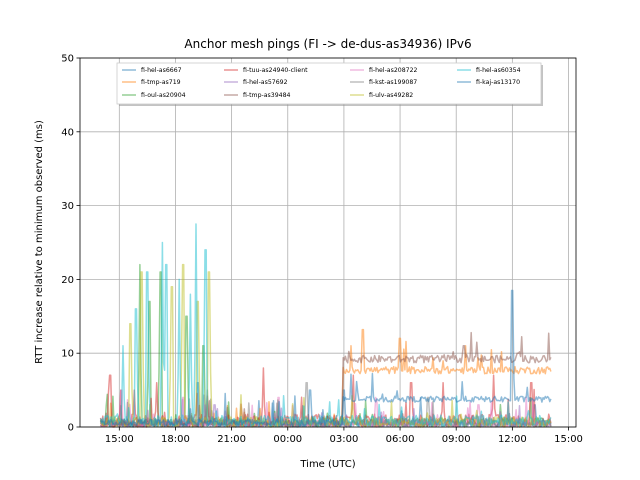  I want to click on legend-label: fi-tmp-as39484, so click(267, 95).